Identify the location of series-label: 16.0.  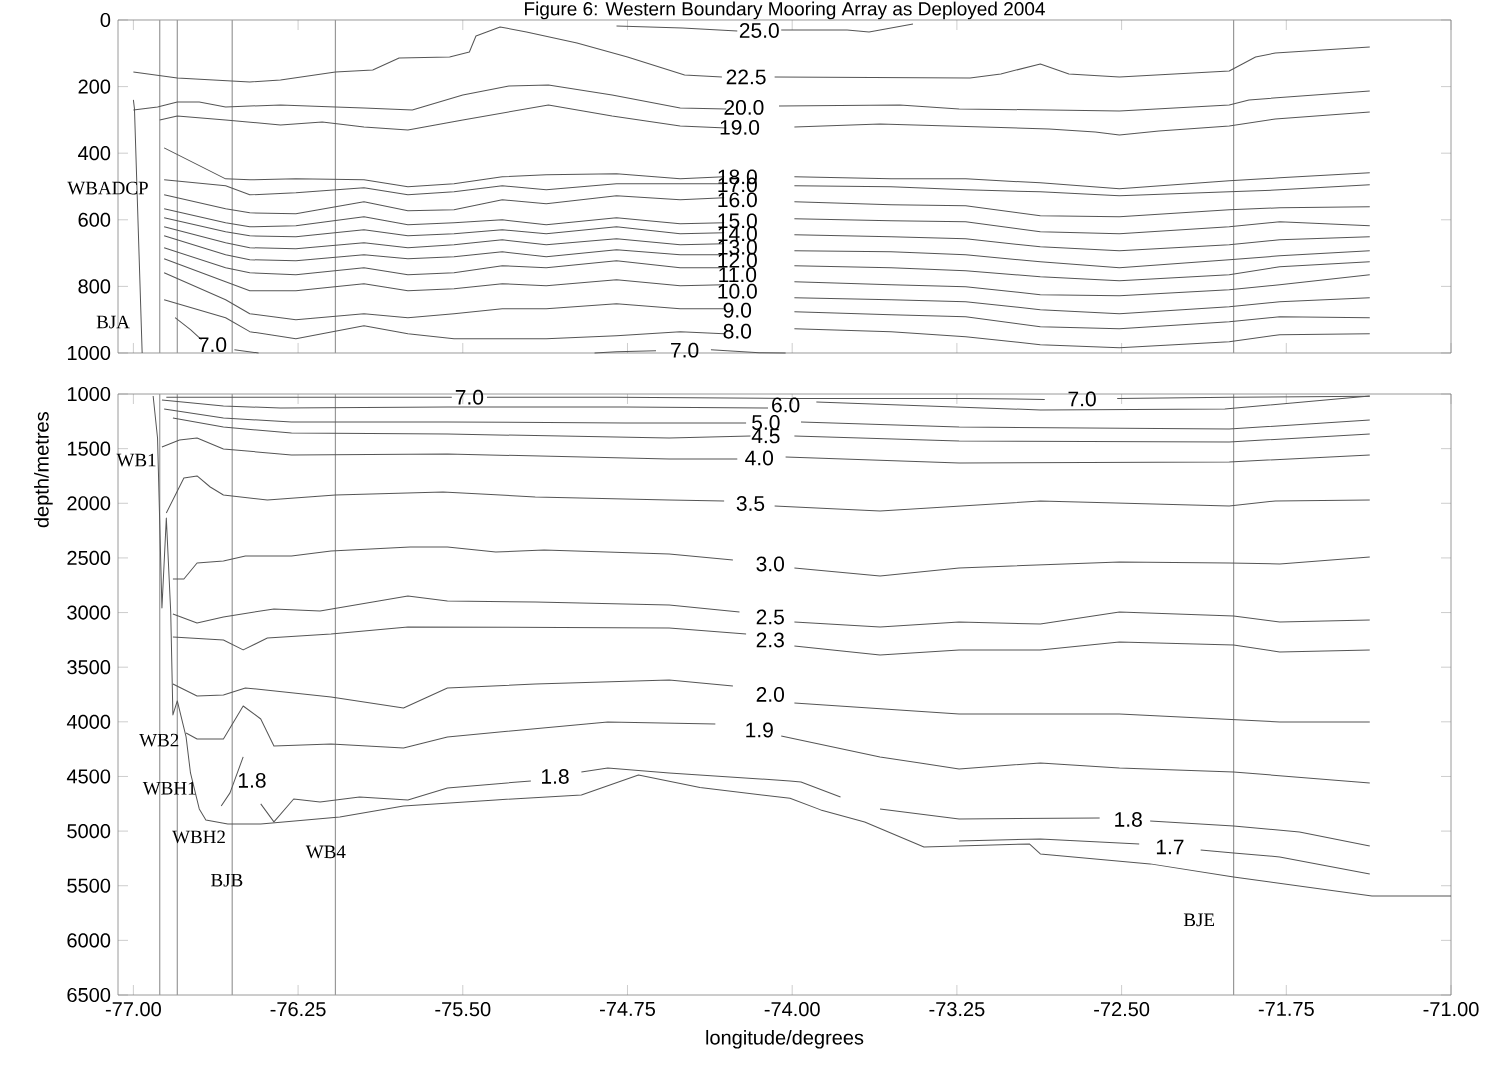
(737, 200).